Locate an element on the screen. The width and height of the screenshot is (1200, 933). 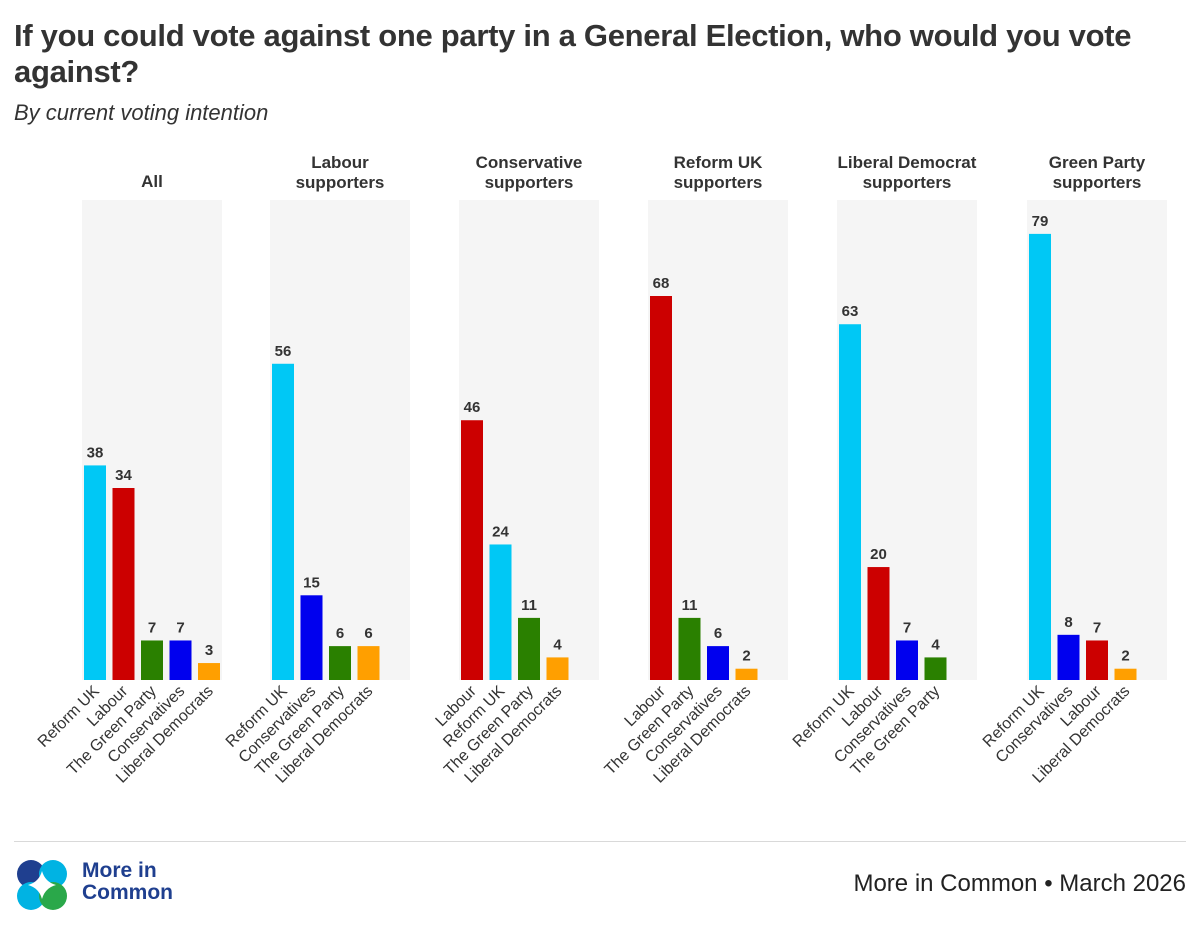
panel-title: Labour is located at coordinates (340, 162).